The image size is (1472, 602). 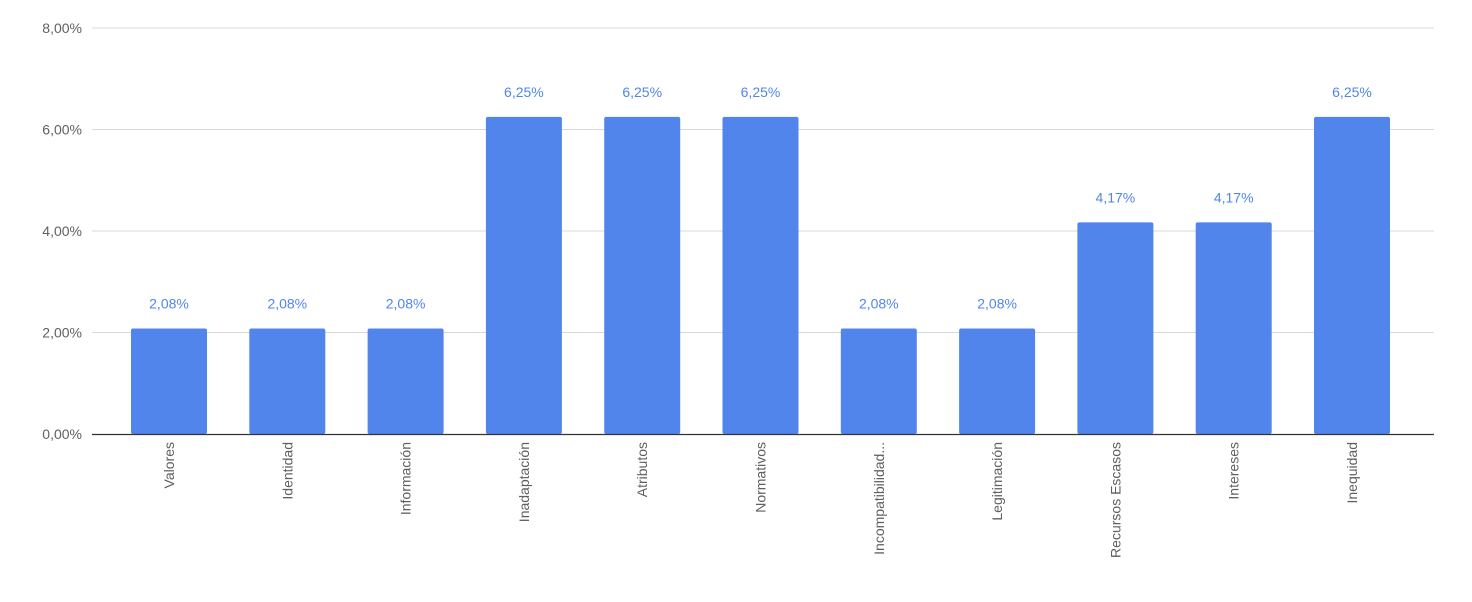 What do you see at coordinates (169, 465) in the screenshot?
I see `x-tick-label: Valores` at bounding box center [169, 465].